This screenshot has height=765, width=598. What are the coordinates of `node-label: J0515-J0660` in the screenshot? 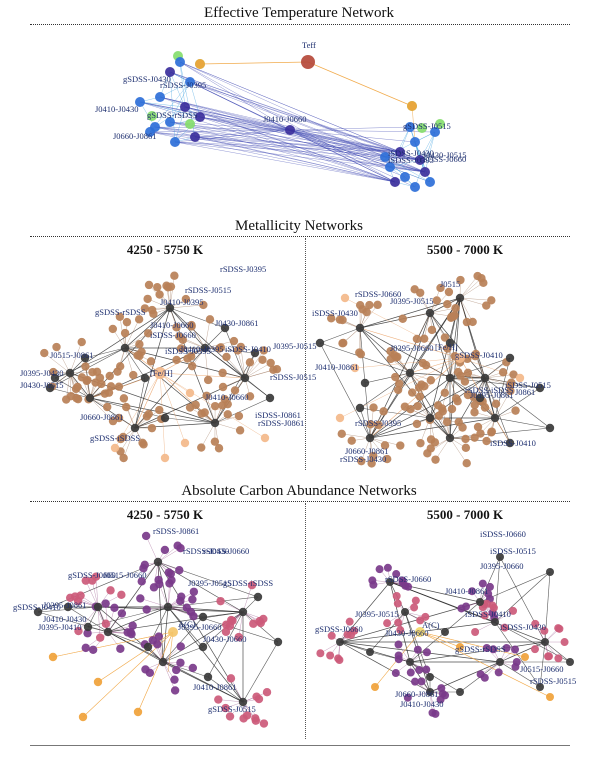 It's located at (541, 669).